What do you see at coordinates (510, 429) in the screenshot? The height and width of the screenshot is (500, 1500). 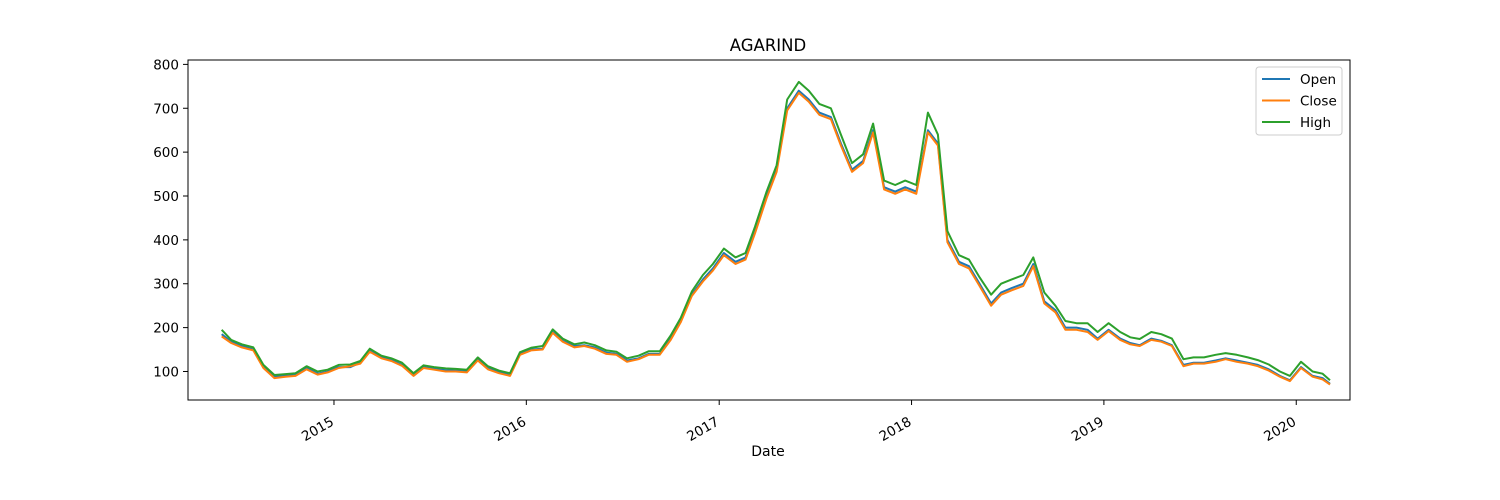 I see `x-tick-label: 2016` at bounding box center [510, 429].